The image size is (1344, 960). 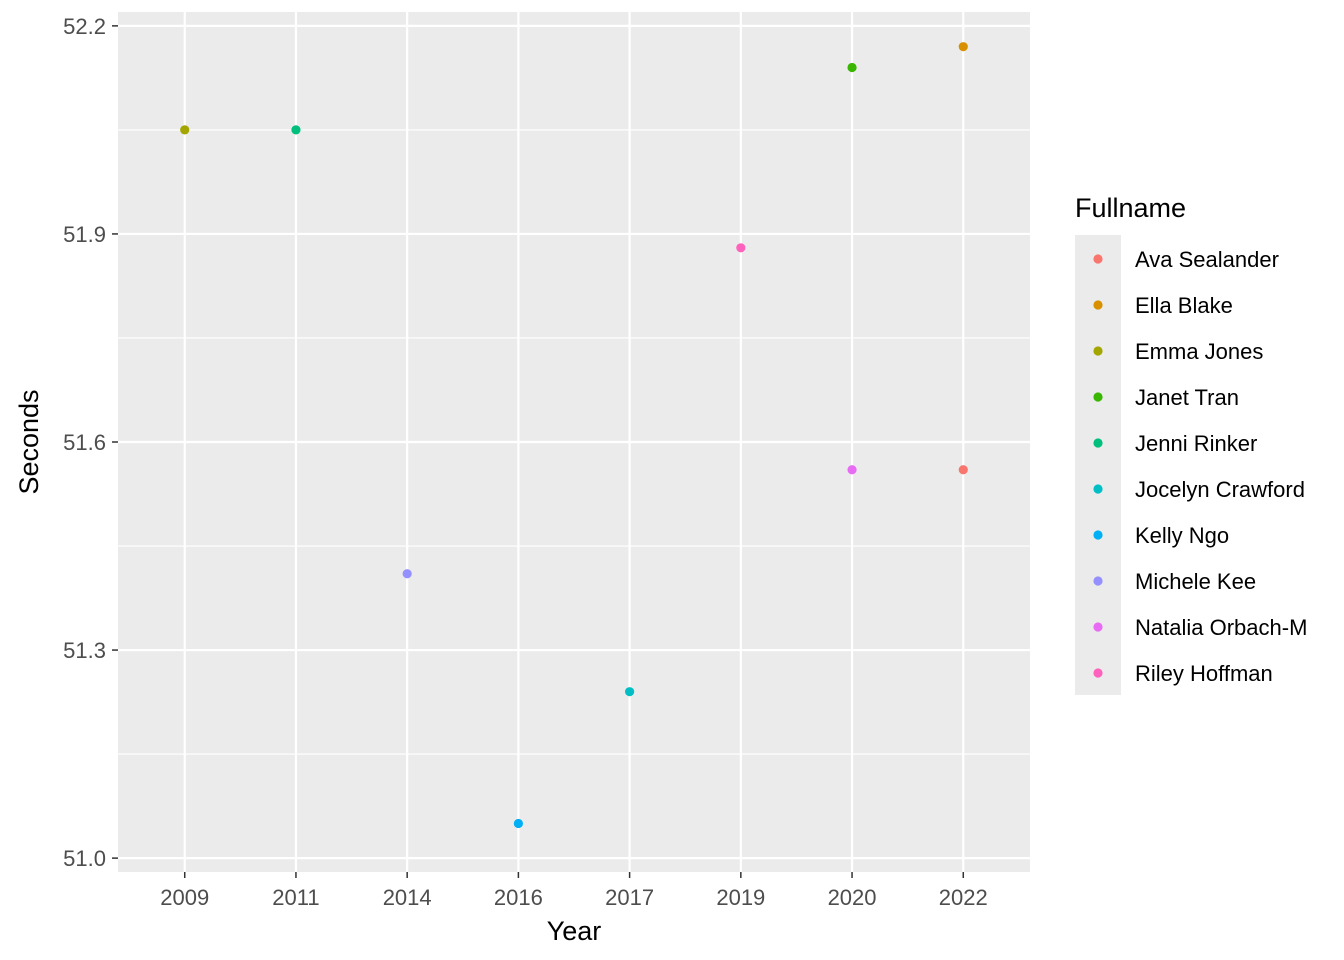 I want to click on x-tick-label: 2017, so click(x=629, y=897).